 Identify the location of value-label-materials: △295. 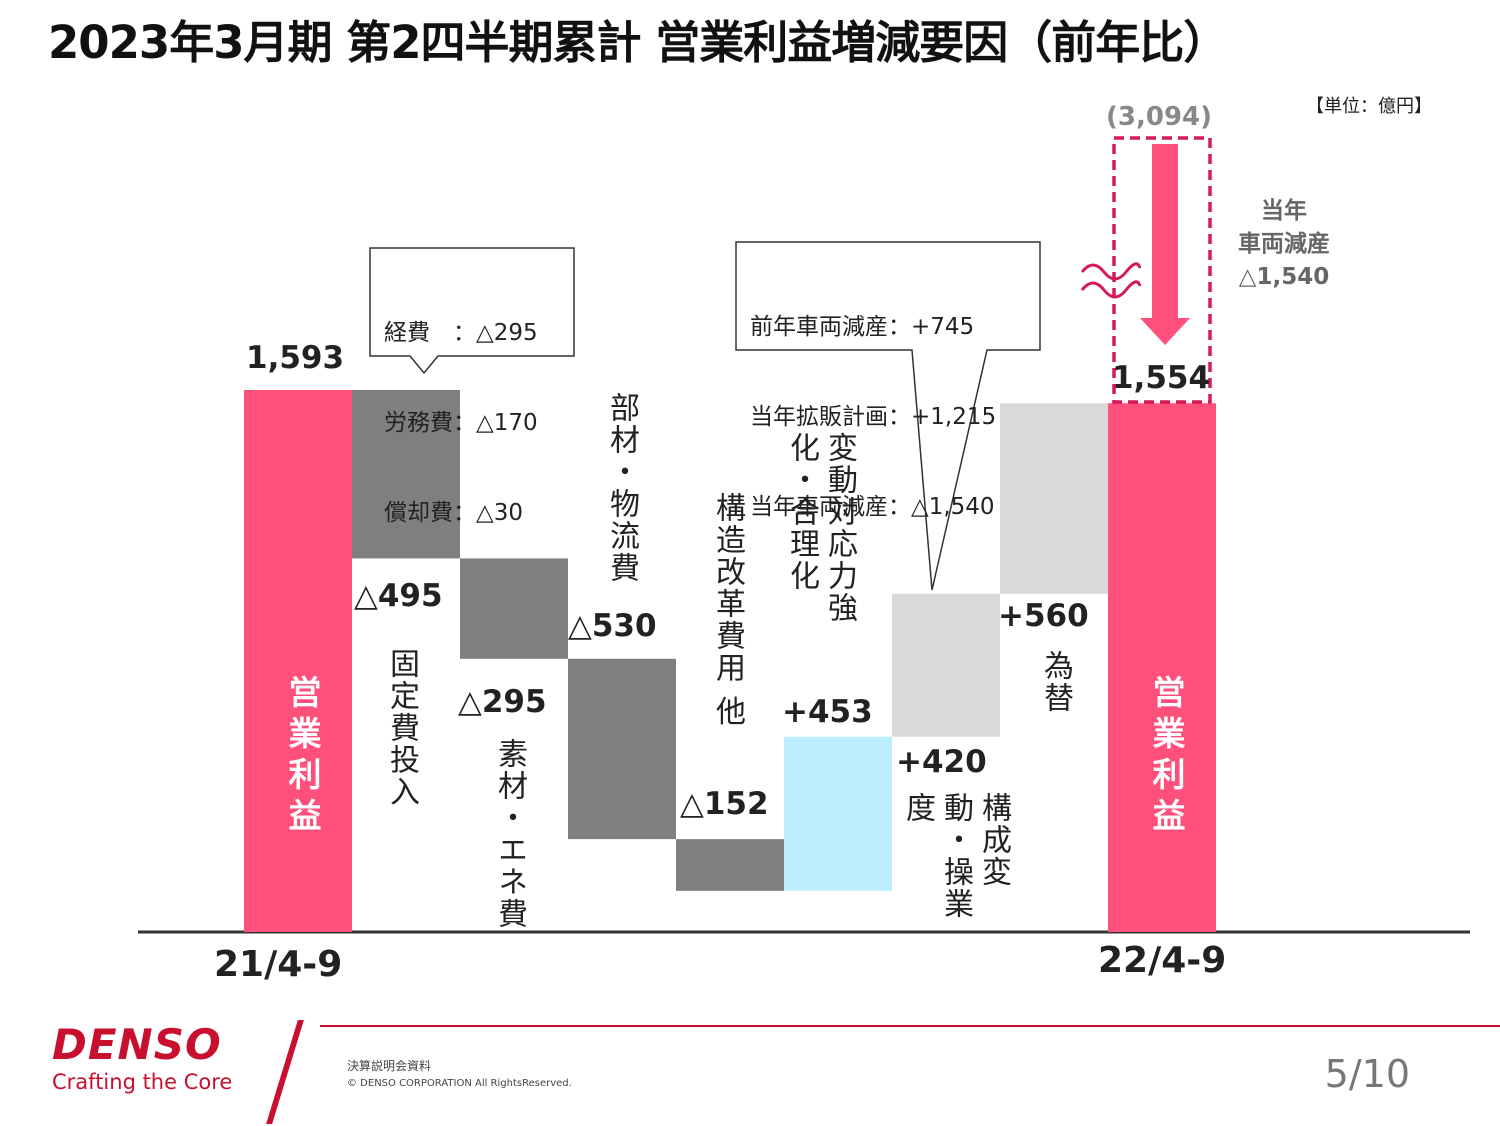
(502, 702).